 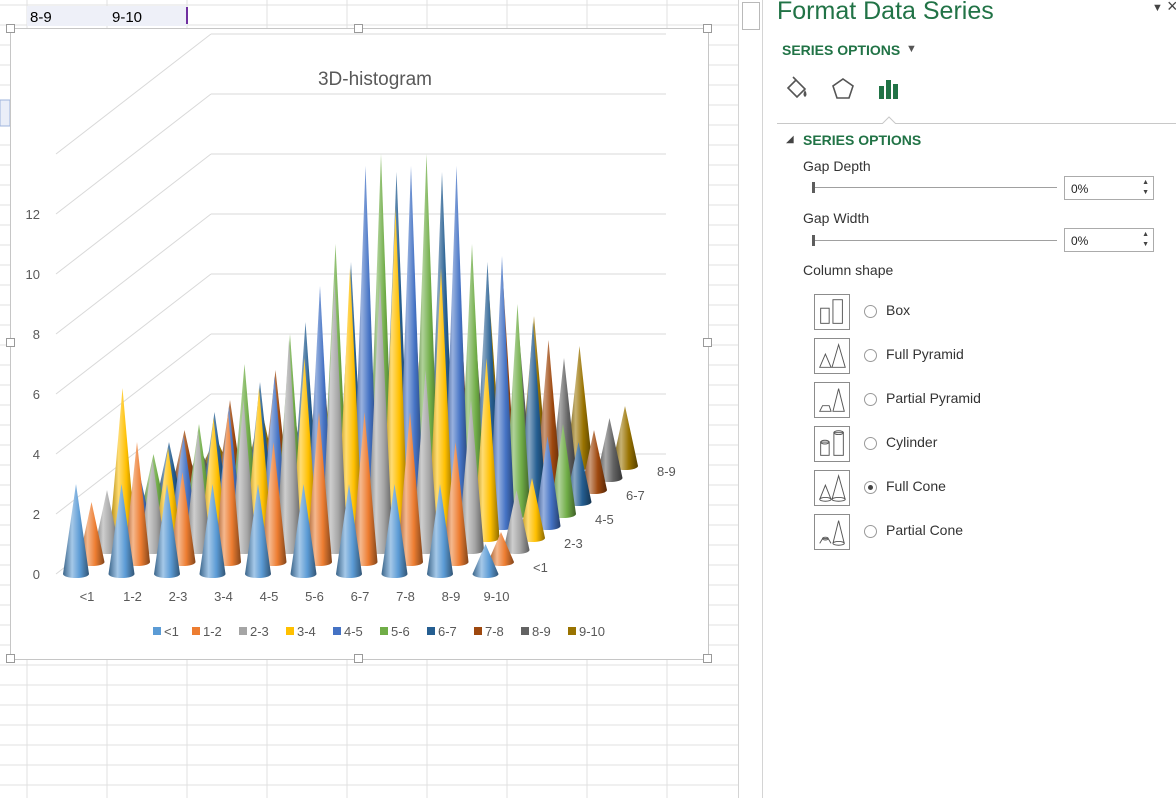 I want to click on resize-handle-n, so click(x=358, y=28).